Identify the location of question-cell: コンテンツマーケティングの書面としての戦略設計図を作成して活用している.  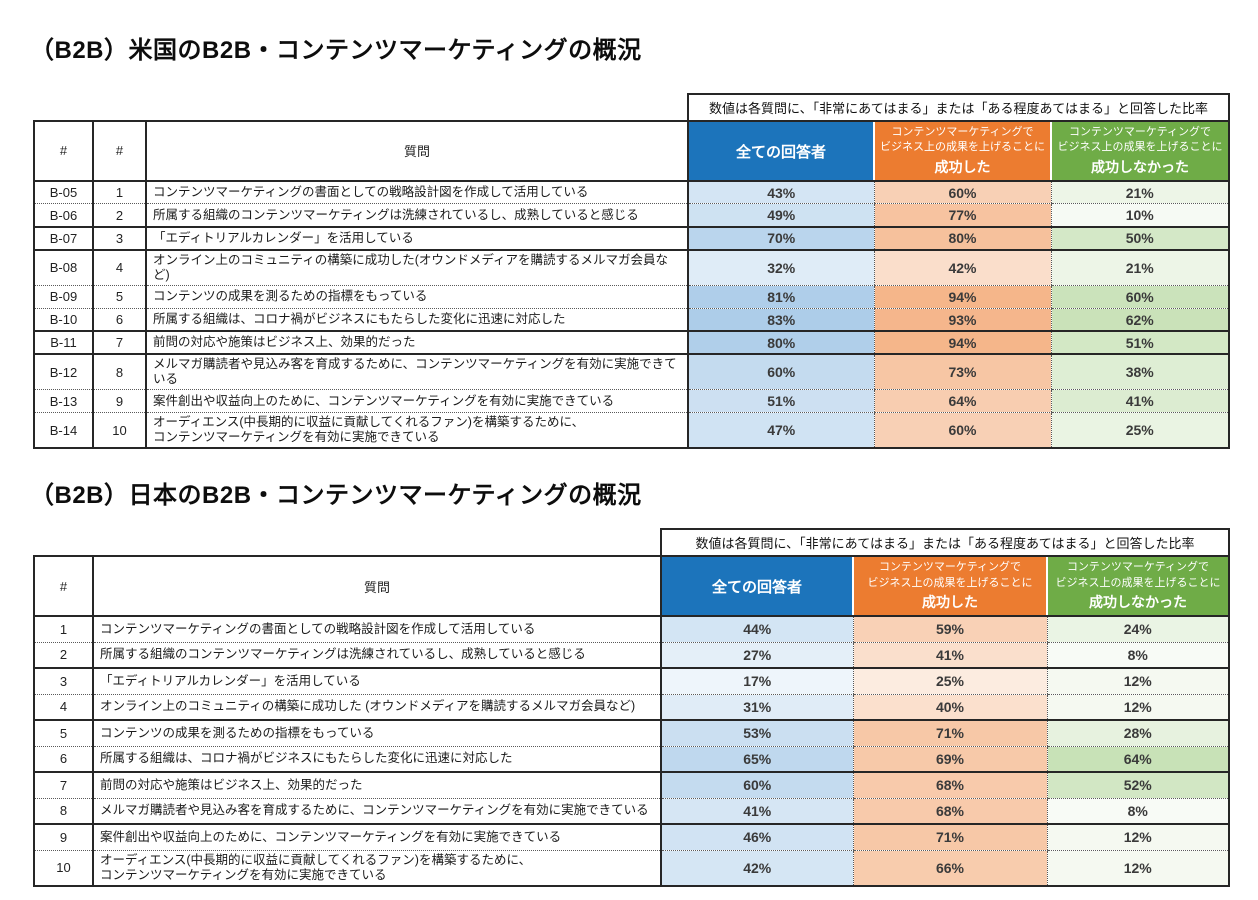
(417, 192).